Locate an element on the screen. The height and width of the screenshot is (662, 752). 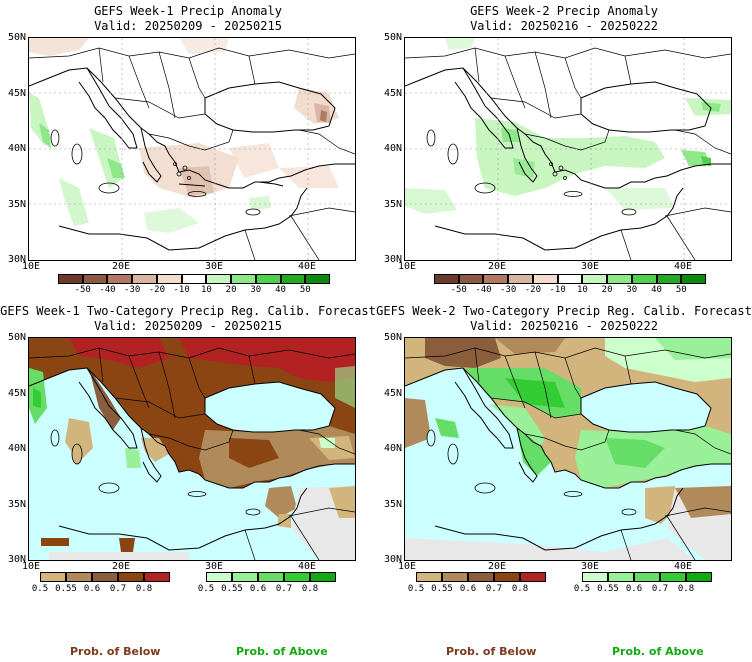
probability-shading is located at coordinates (192, 449).